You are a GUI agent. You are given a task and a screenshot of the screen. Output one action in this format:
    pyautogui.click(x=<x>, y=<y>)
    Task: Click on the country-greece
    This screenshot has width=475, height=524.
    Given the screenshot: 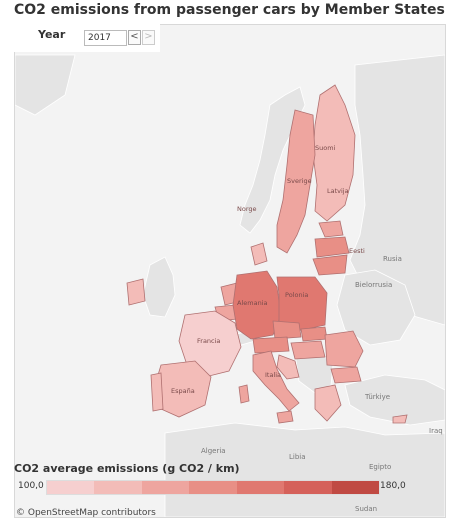 What is the action you would take?
    pyautogui.click(x=328, y=403)
    